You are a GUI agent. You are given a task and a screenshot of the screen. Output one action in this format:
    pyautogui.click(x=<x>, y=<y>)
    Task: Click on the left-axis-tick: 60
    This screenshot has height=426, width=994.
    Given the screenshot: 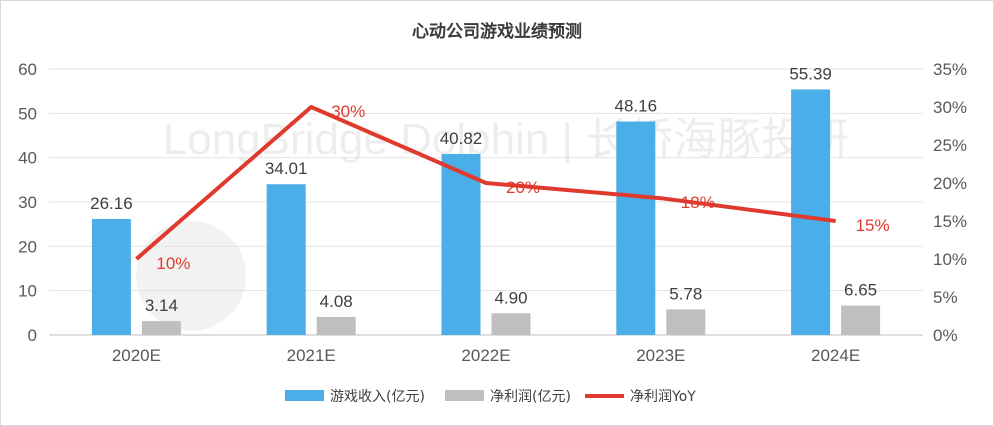 What is the action you would take?
    pyautogui.click(x=27, y=69)
    